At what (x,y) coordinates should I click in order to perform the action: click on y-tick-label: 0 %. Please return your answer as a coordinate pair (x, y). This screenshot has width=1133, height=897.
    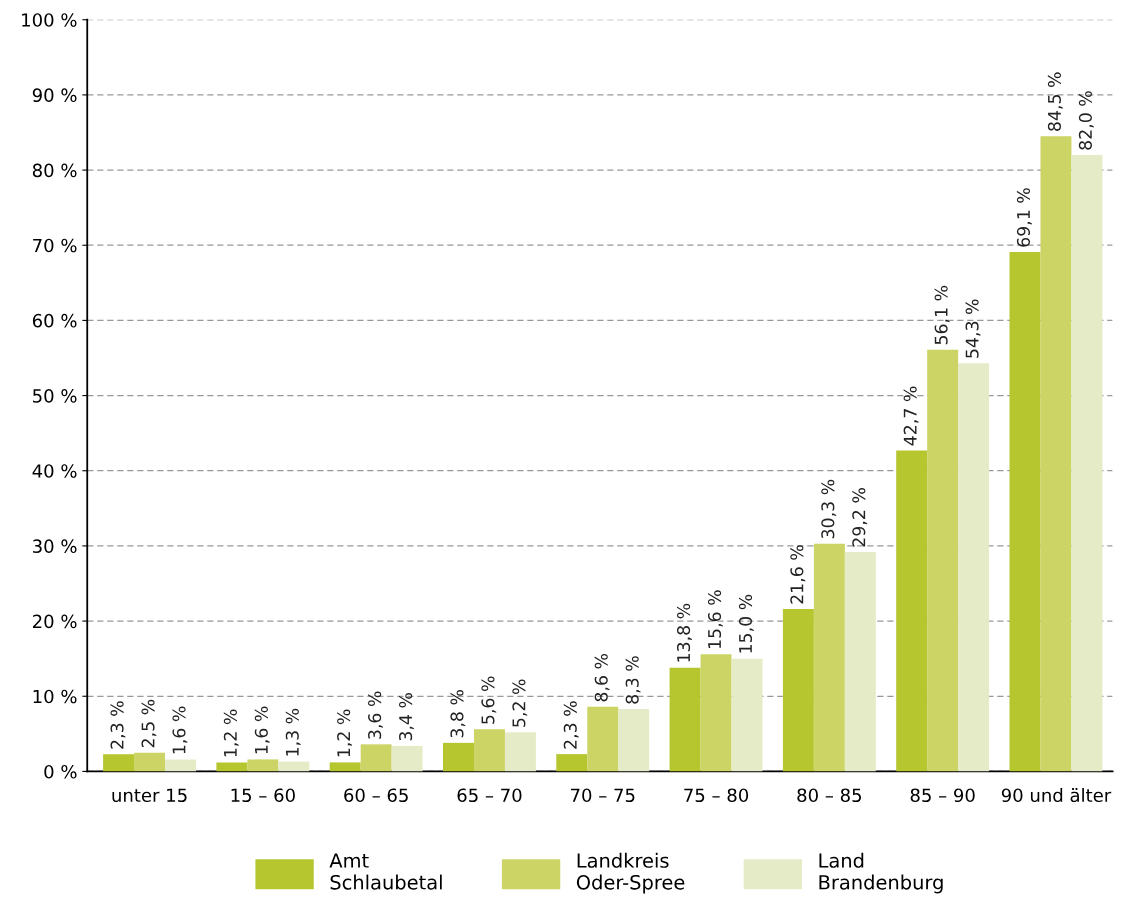
    Looking at the image, I should click on (60, 771).